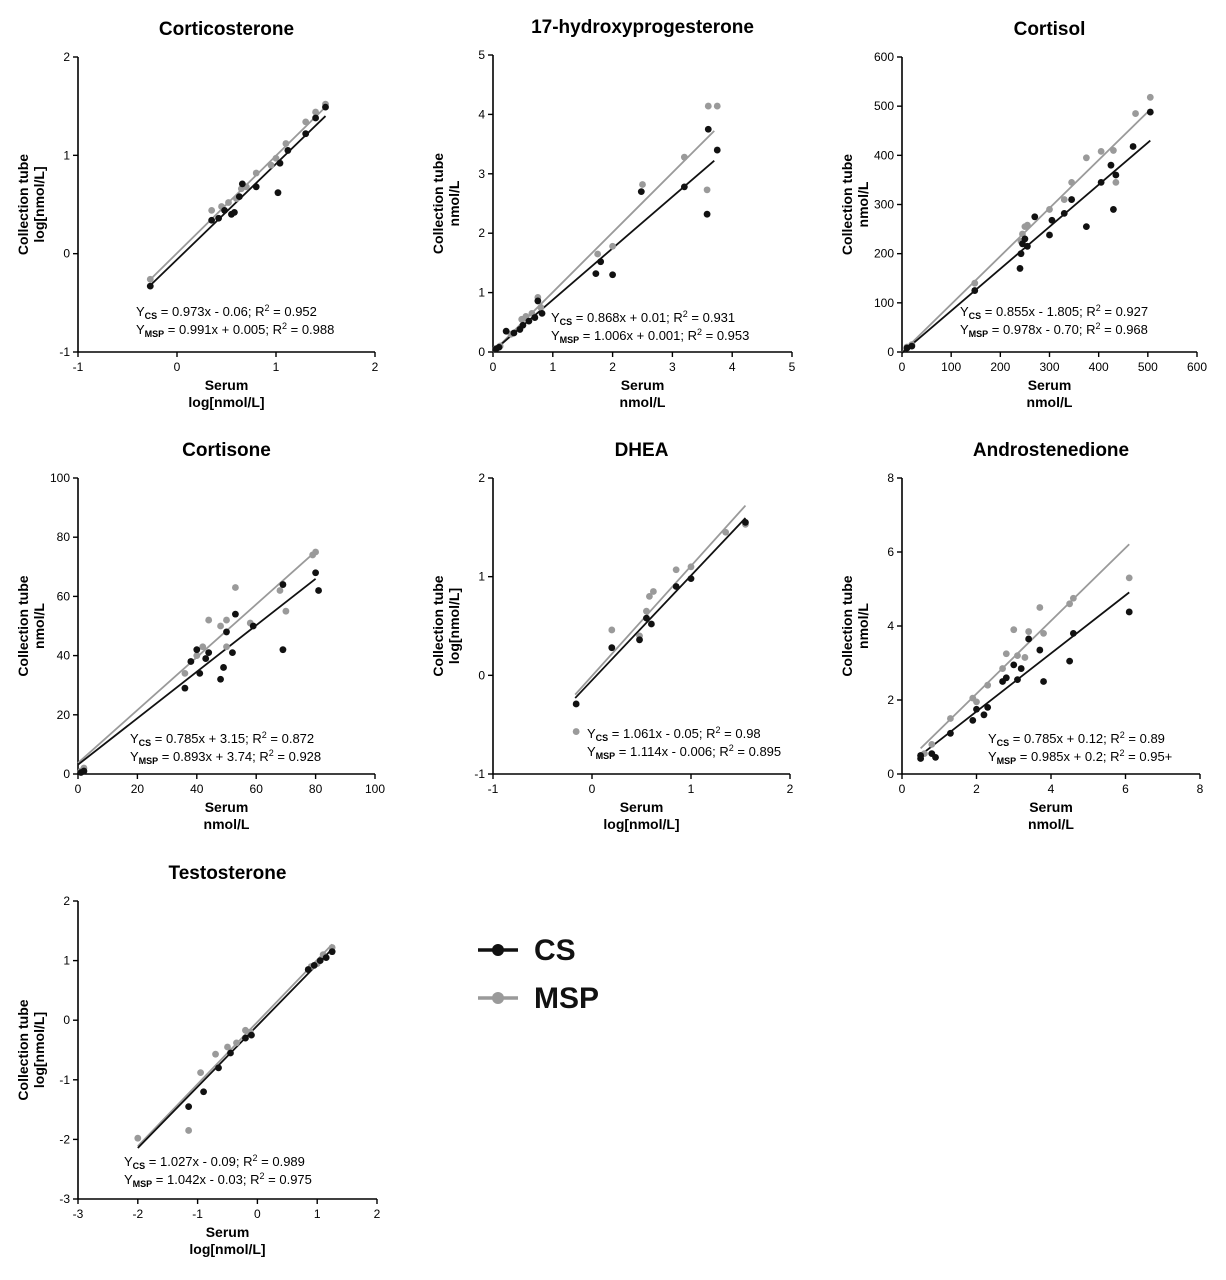 The image size is (1226, 1280). Describe the element at coordinates (498, 950) in the screenshot. I see `legend-marker-cs` at that location.